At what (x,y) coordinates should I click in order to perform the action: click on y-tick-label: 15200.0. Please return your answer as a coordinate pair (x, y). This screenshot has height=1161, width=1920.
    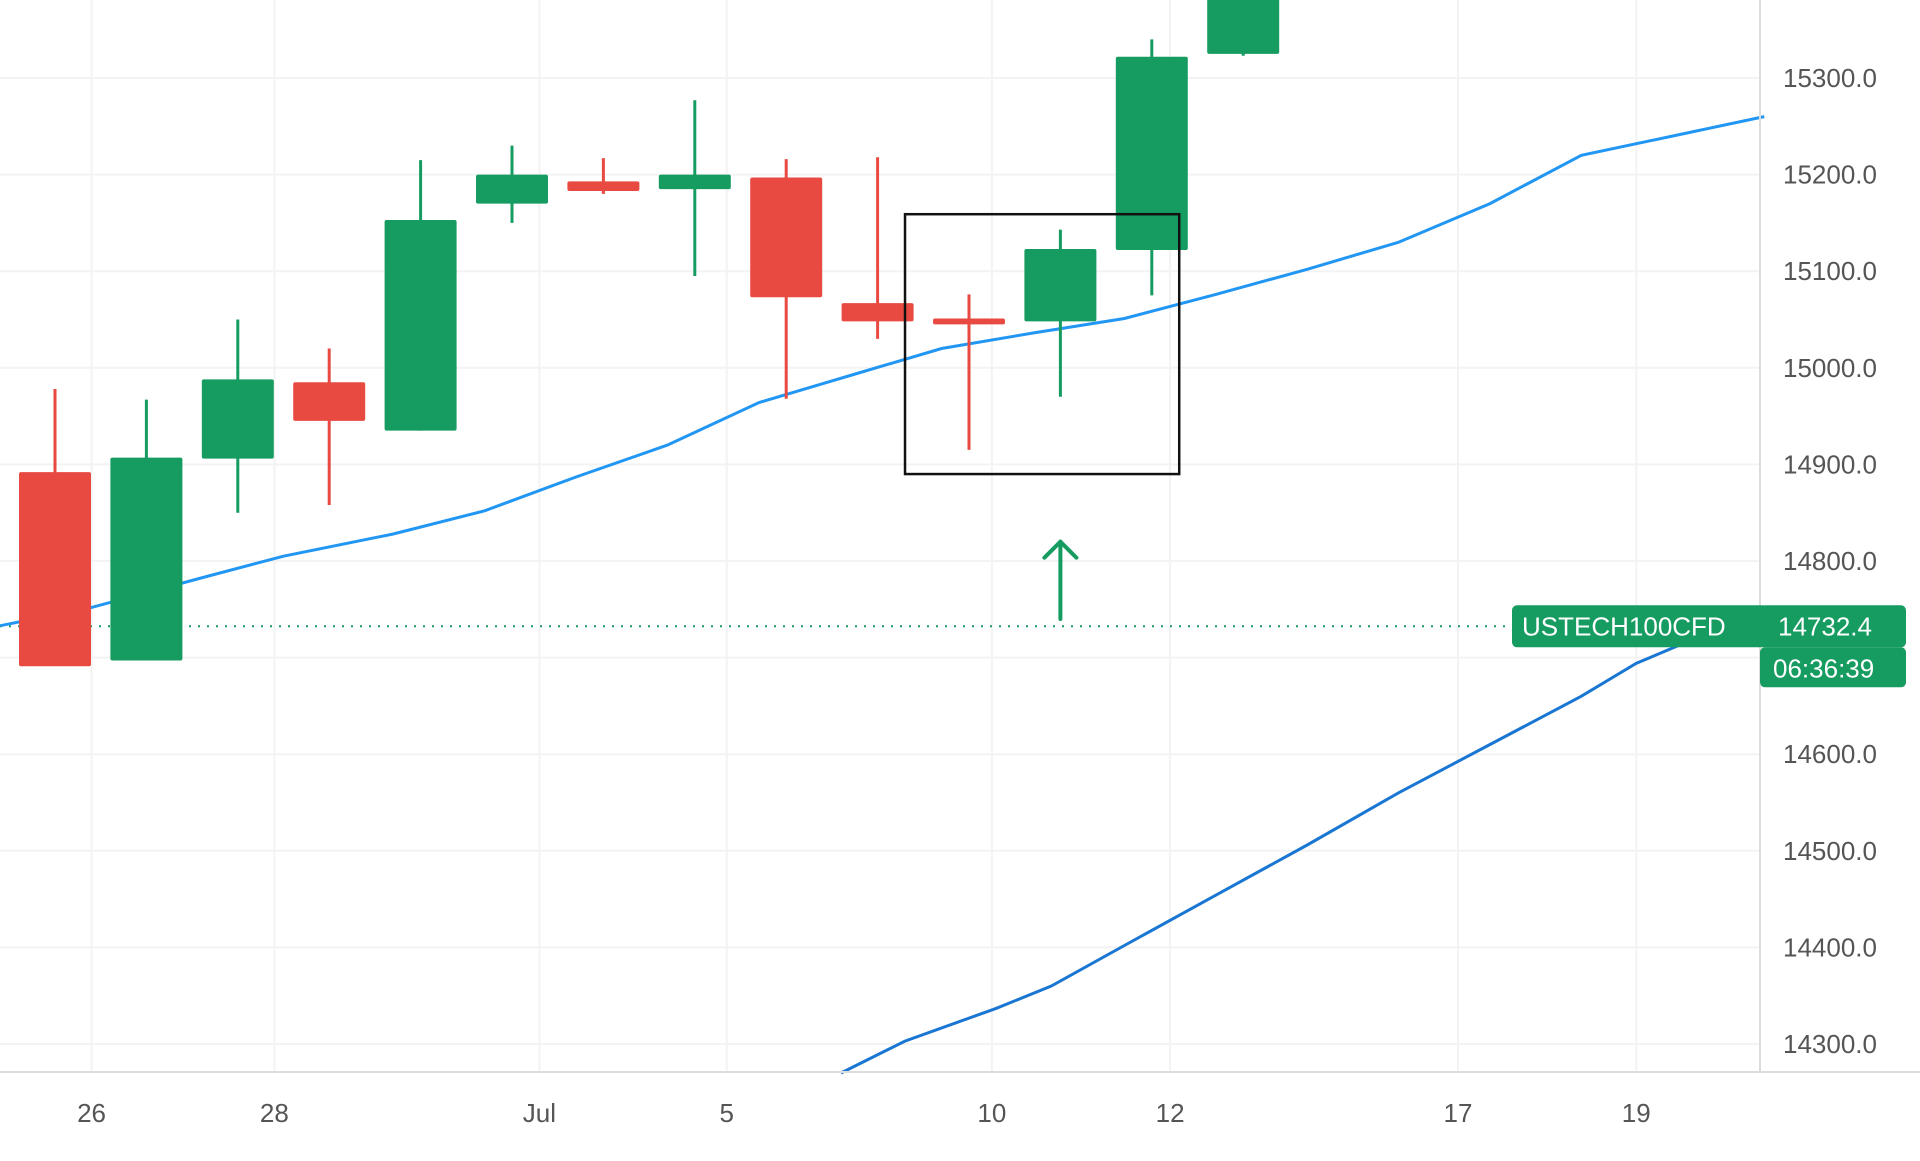
    Looking at the image, I should click on (1830, 175).